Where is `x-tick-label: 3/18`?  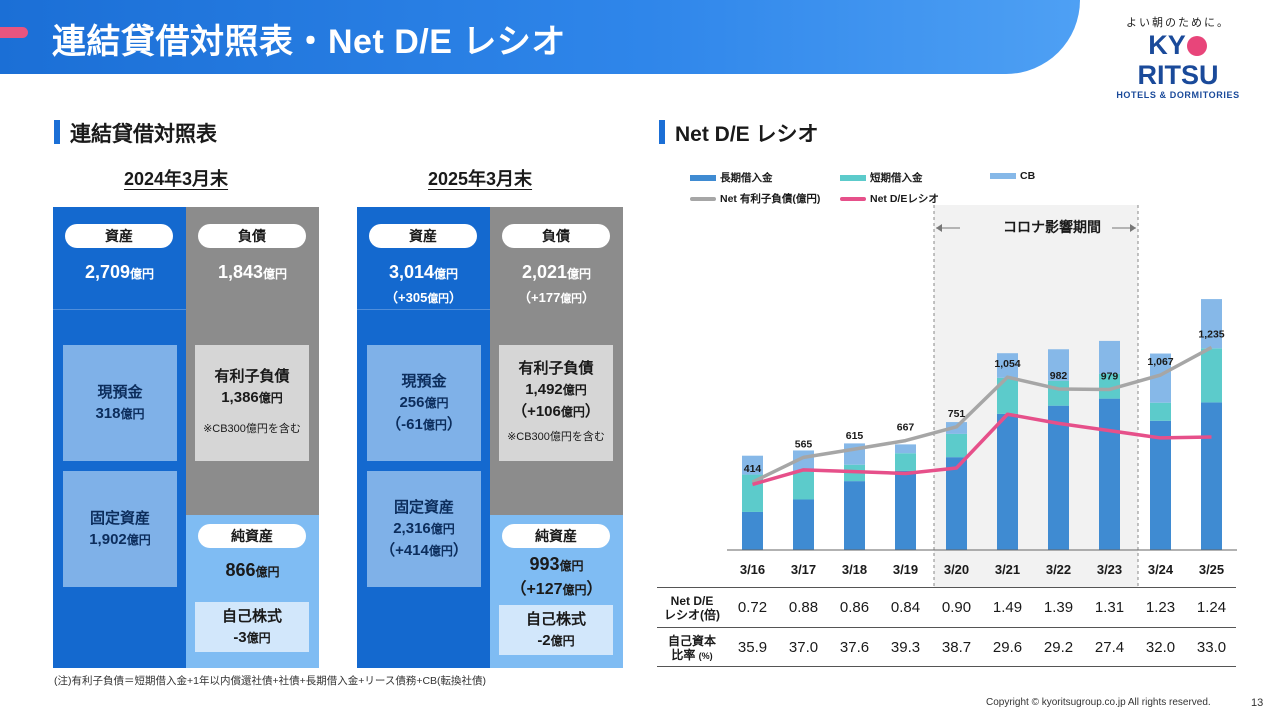 x-tick-label: 3/18 is located at coordinates (854, 569).